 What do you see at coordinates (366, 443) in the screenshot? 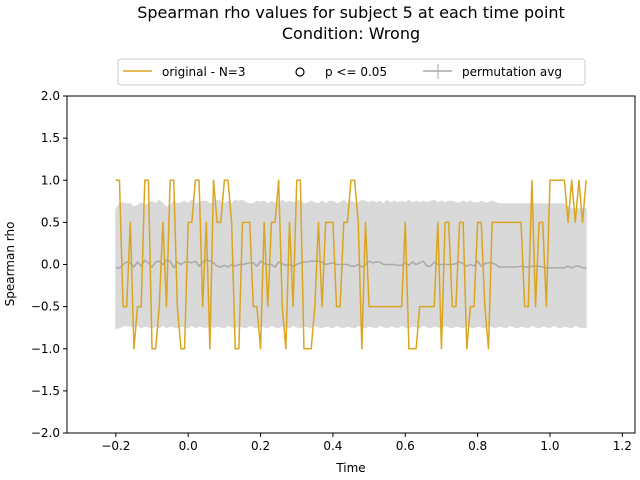
I see `x-axis-ticks: −0.2 0.0 0.2 0.4 0.6 0.8 1.0 1.2` at bounding box center [366, 443].